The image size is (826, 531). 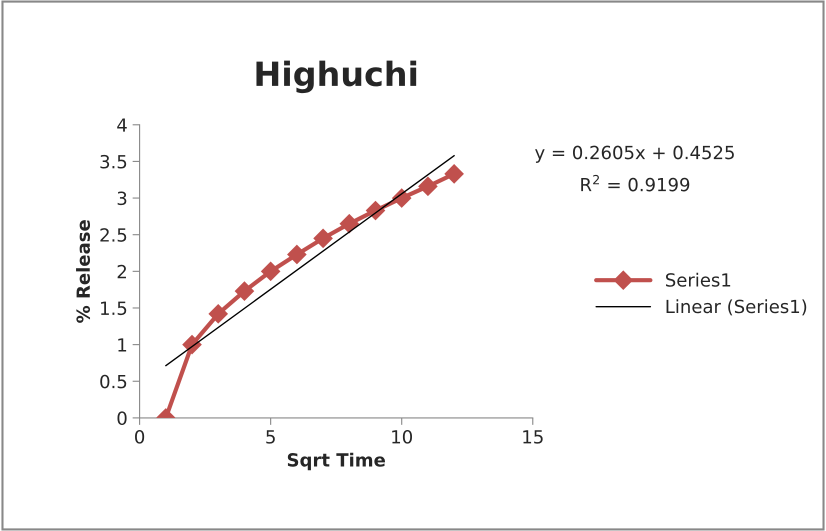 What do you see at coordinates (336, 461) in the screenshot?
I see `x-axis-title: Sqrt Time` at bounding box center [336, 461].